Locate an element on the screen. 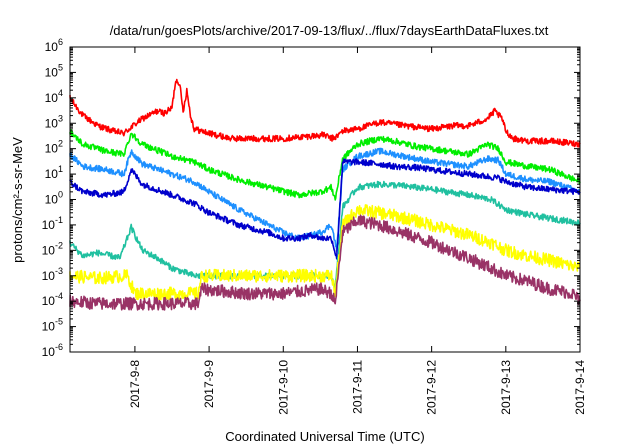 Image resolution: width=640 pixels, height=448 pixels. y-tick-label: 10⁻¹ is located at coordinates (52, 223).